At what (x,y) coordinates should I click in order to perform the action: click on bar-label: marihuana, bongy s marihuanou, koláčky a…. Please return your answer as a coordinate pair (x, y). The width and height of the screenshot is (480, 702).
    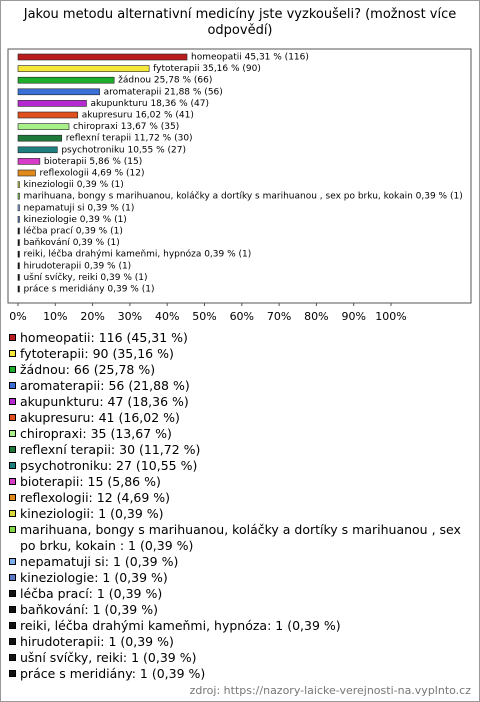
    Looking at the image, I should click on (242, 196).